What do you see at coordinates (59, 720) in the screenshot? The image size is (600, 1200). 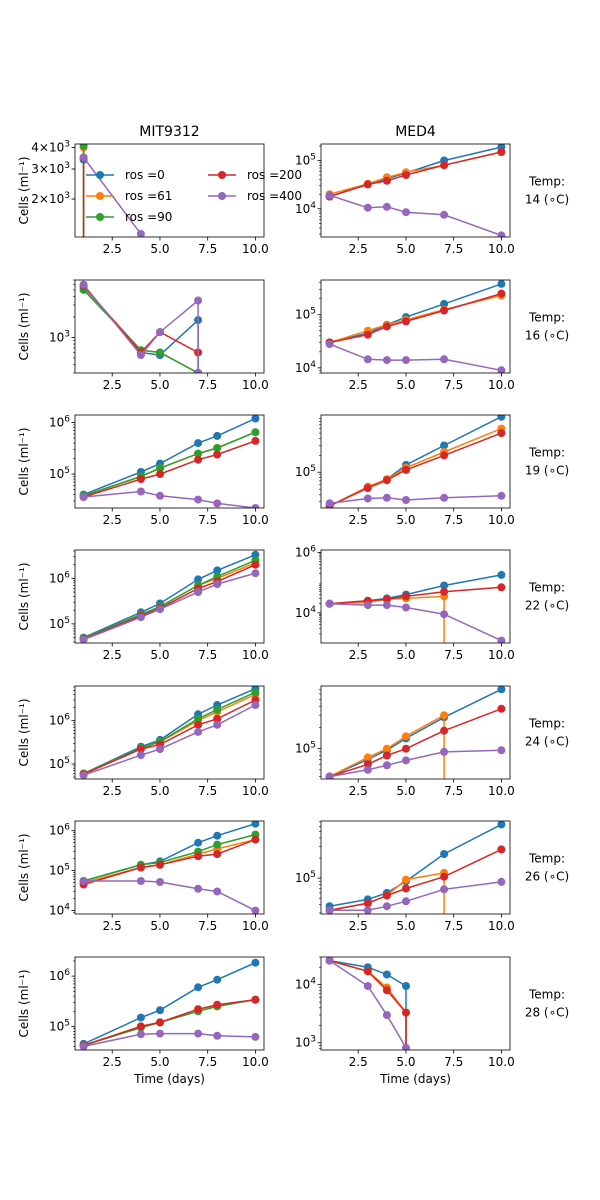 I see `y-tick-label: 10⁶` at bounding box center [59, 720].